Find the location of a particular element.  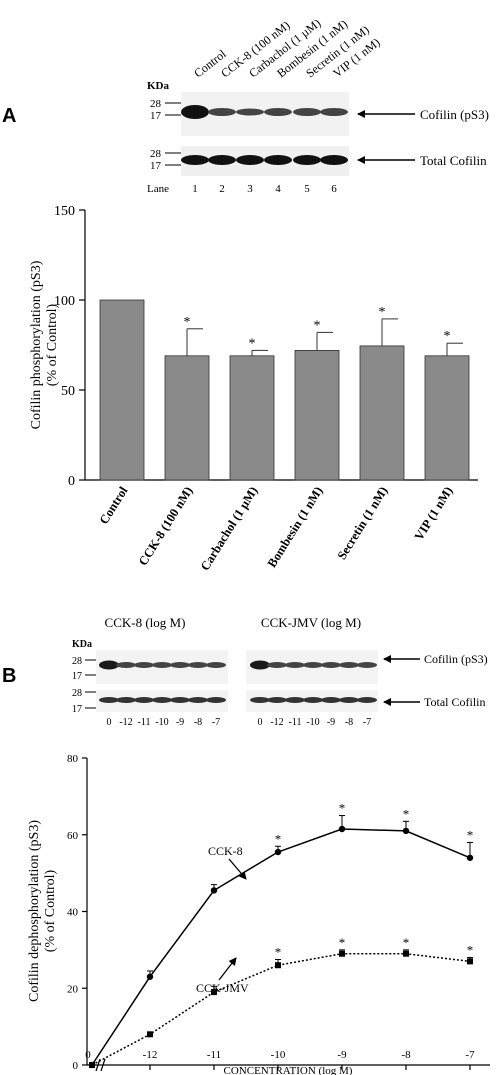

blot-b-conc-label: 0 is located at coordinates (109, 722).